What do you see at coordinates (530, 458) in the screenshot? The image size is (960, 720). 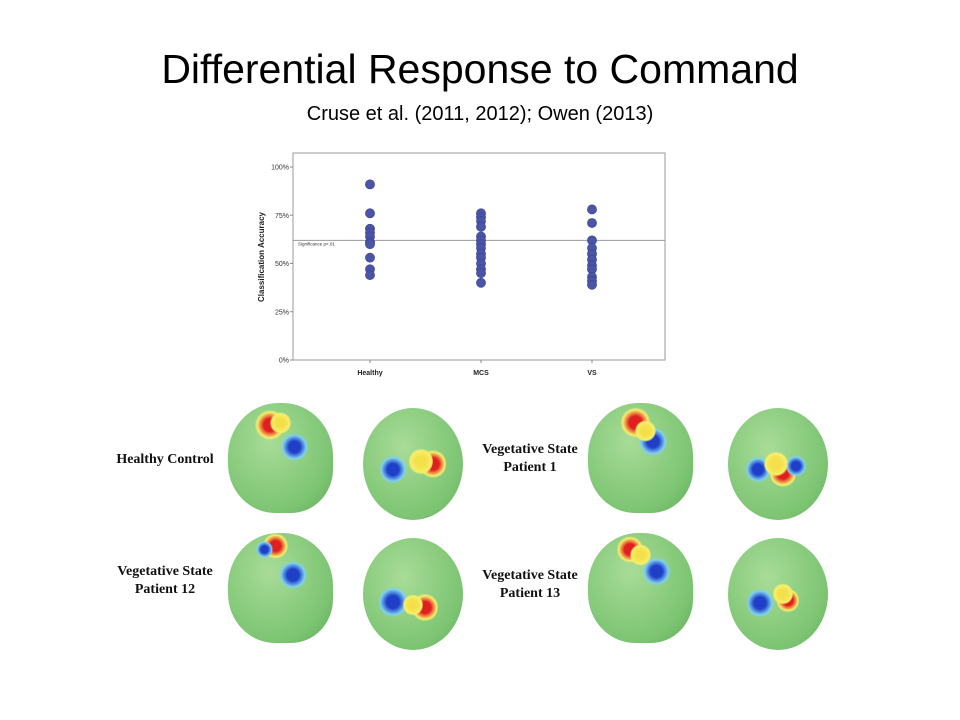 I see `label-vs-patient-1: Vegetative State Patient 1` at bounding box center [530, 458].